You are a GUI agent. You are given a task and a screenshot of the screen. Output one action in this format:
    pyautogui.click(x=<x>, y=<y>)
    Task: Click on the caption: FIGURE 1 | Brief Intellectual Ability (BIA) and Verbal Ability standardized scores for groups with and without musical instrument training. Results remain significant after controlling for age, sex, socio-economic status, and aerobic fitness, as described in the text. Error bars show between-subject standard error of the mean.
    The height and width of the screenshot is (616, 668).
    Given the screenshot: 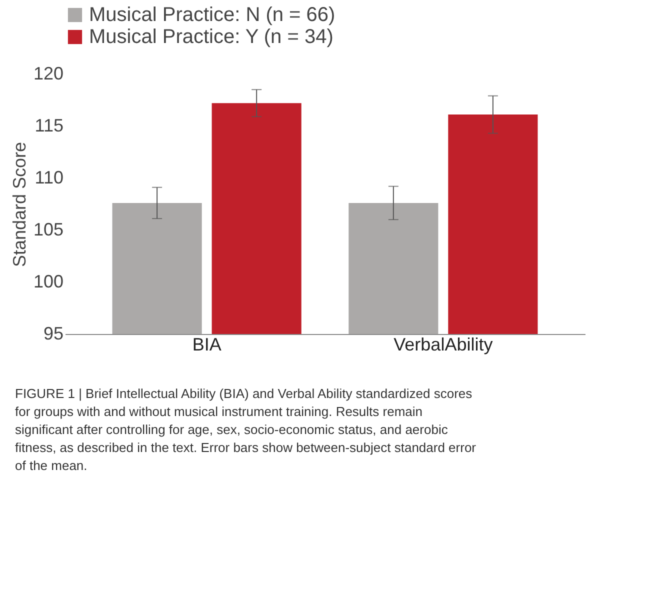 What is the action you would take?
    pyautogui.click(x=246, y=429)
    